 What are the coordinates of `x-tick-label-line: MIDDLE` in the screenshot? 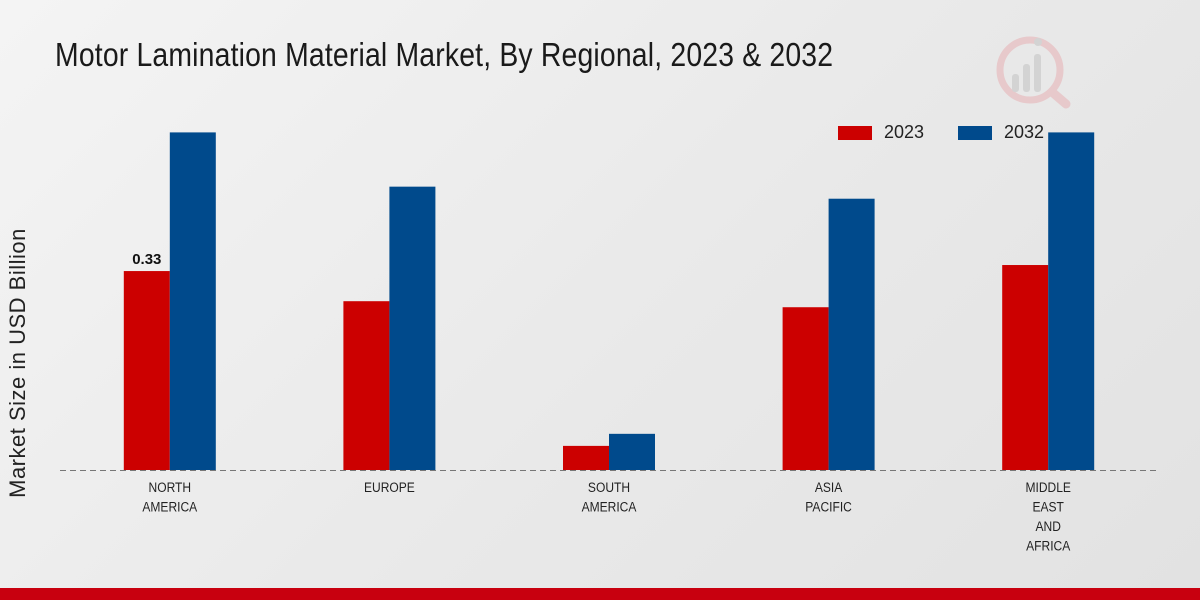 It's located at (1048, 487).